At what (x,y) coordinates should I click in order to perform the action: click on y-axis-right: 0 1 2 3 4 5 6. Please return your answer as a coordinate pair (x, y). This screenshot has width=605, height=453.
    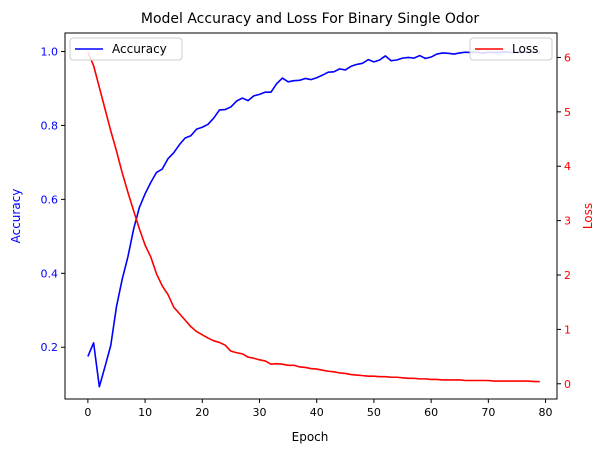
    Looking at the image, I should click on (564, 221).